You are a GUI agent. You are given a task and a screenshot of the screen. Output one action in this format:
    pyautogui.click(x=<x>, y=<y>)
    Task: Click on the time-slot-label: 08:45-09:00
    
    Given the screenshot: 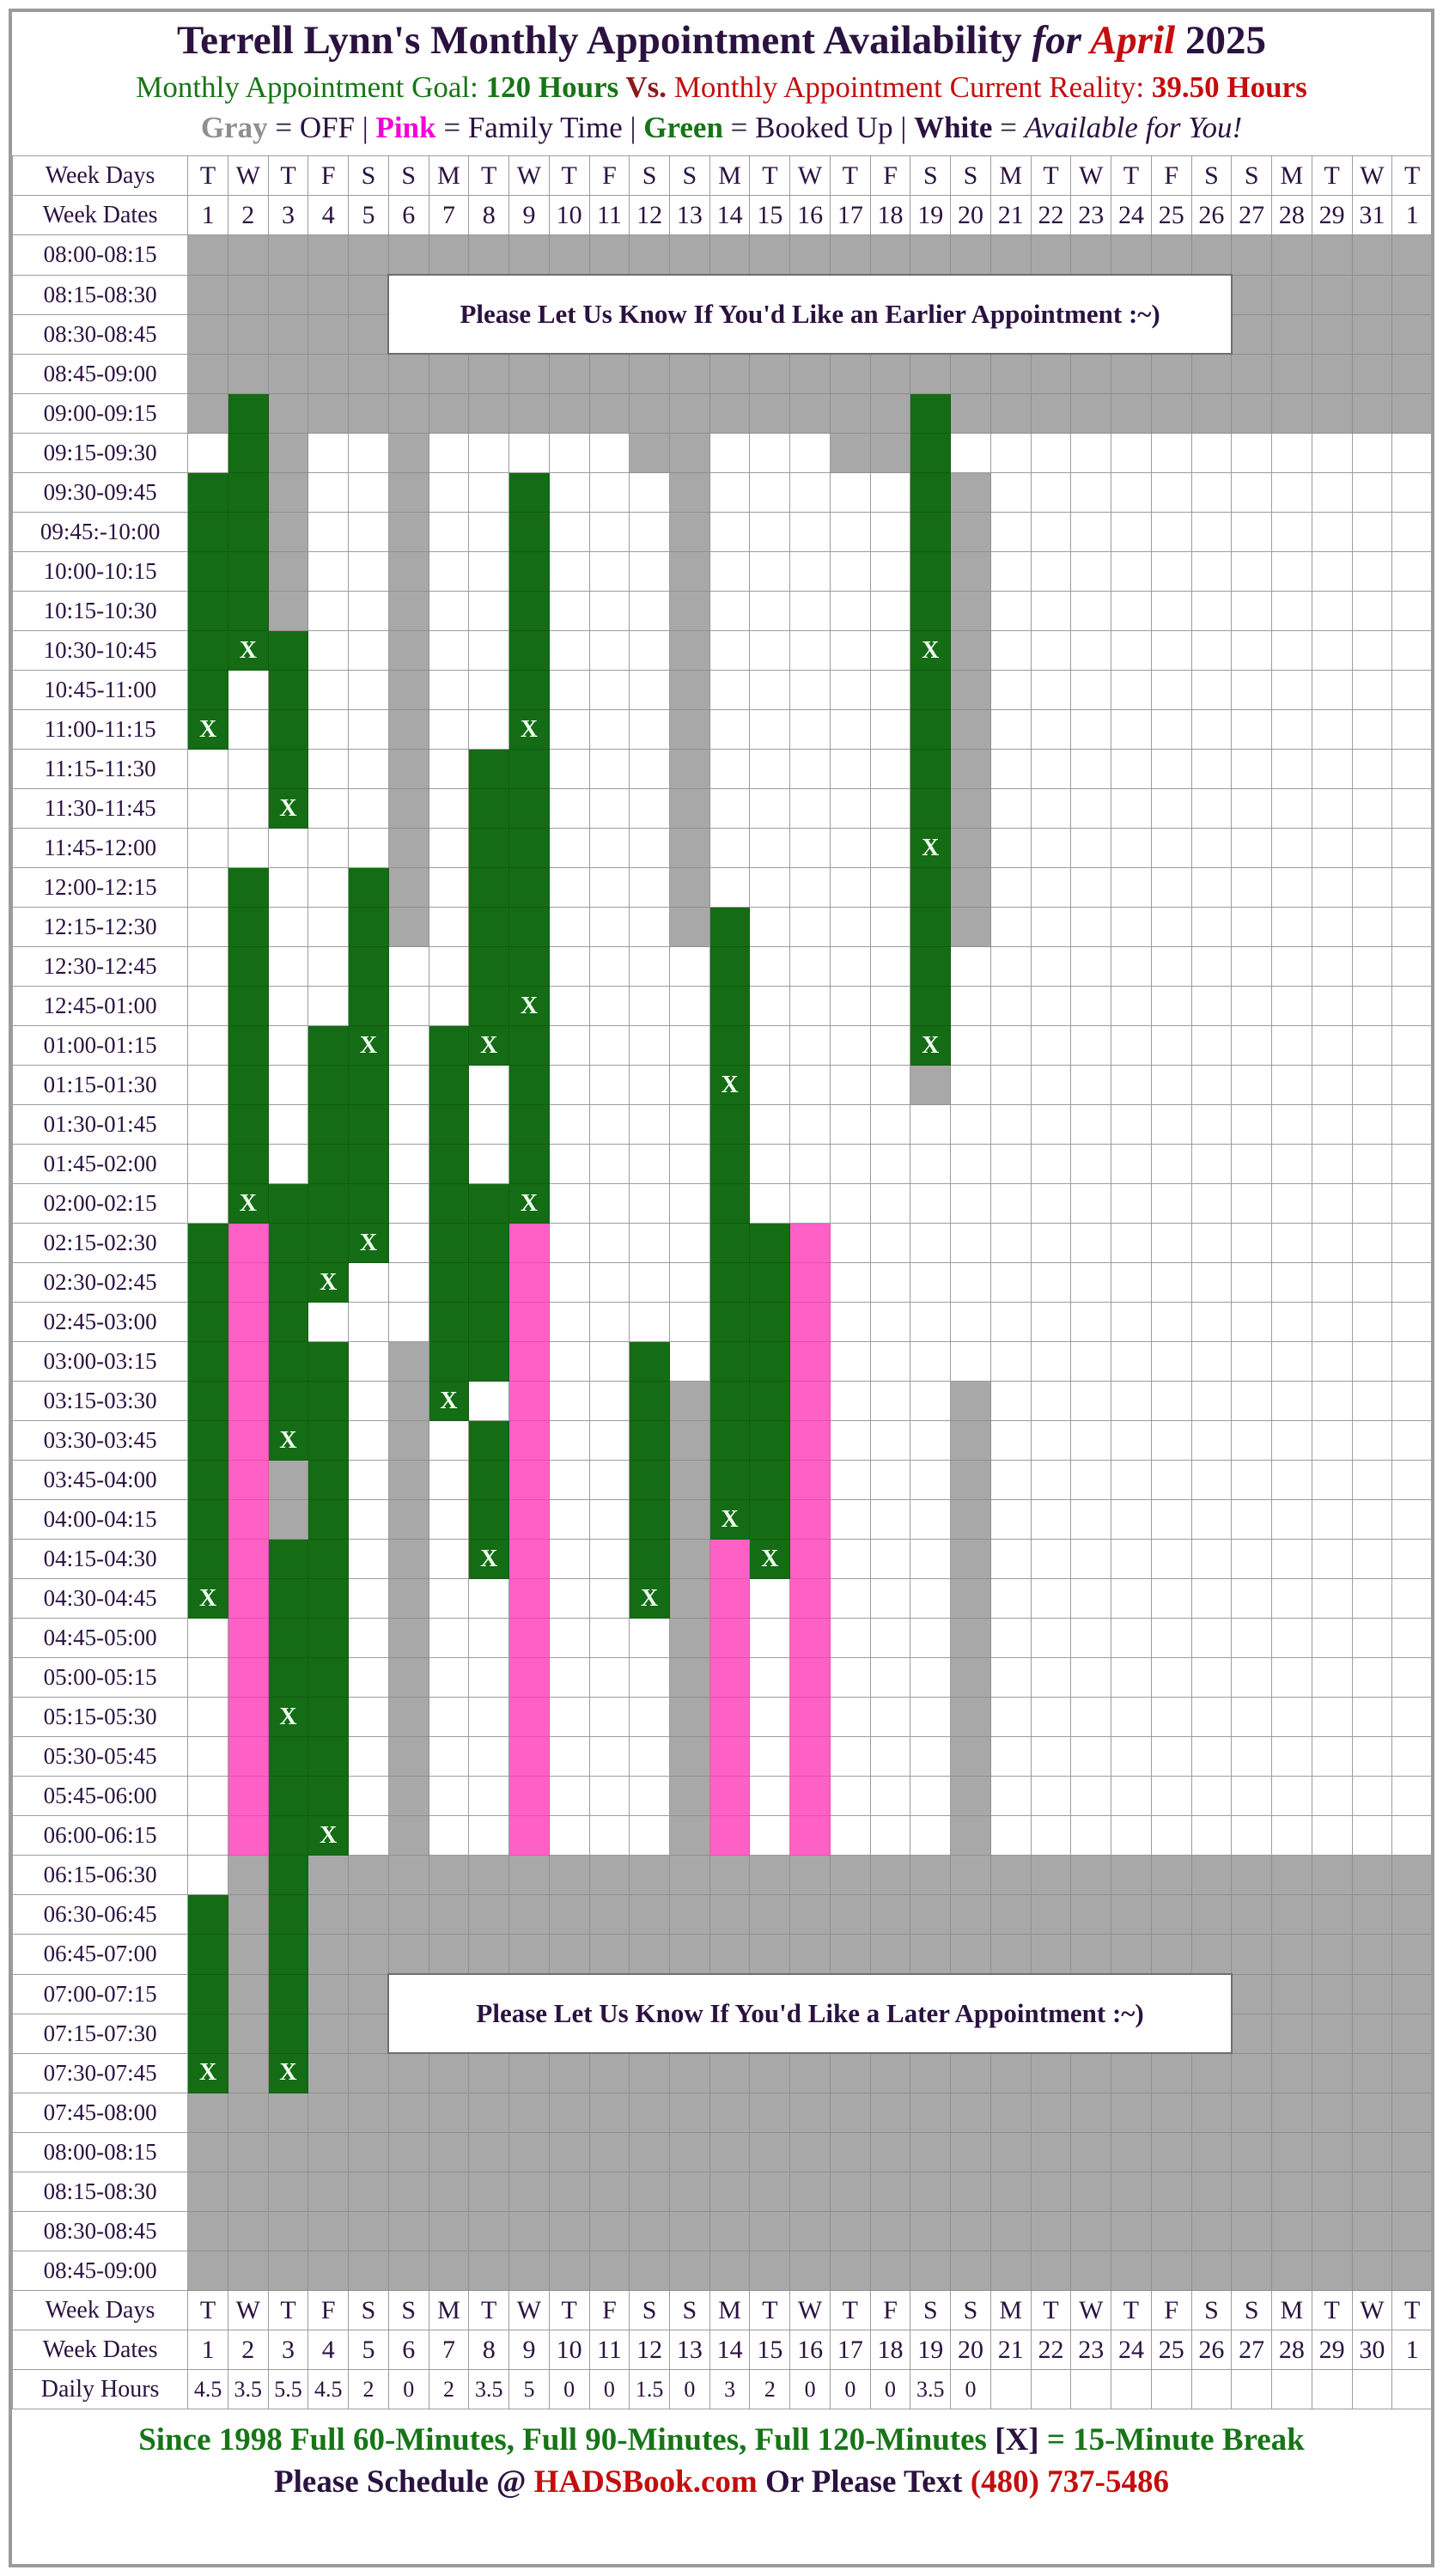 What is the action you would take?
    pyautogui.click(x=100, y=374)
    